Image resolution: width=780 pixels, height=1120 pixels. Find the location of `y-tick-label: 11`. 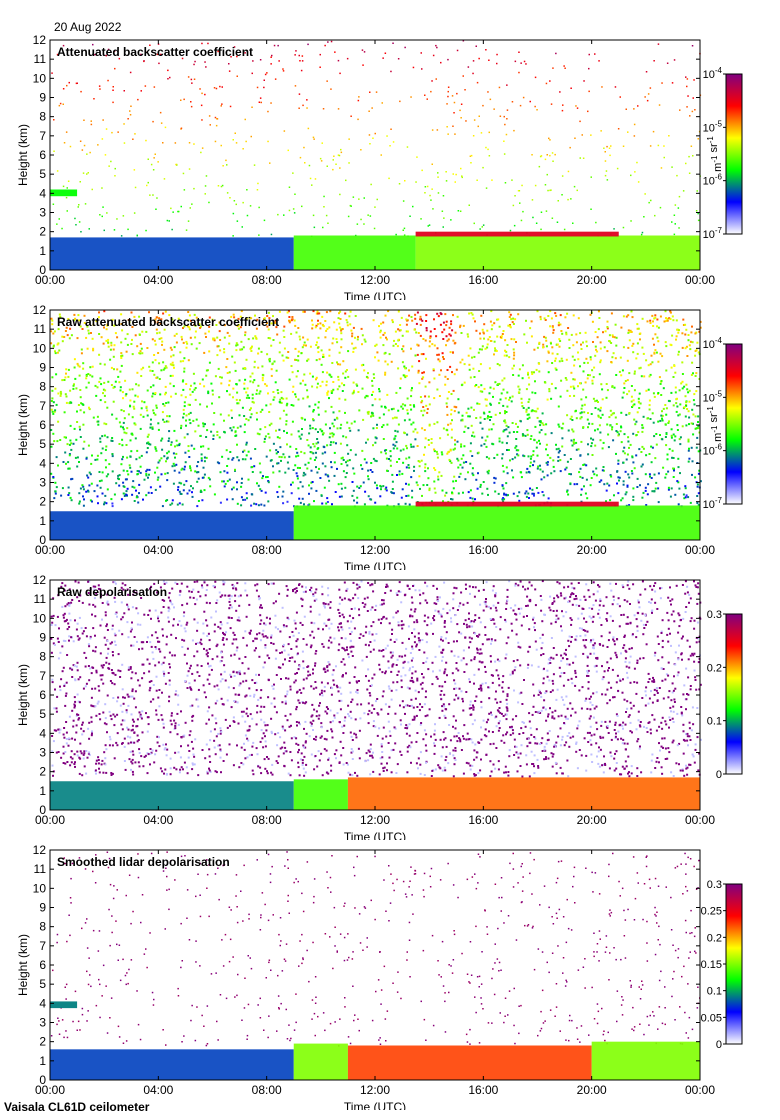

y-tick-label: 11 is located at coordinates (40, 59).